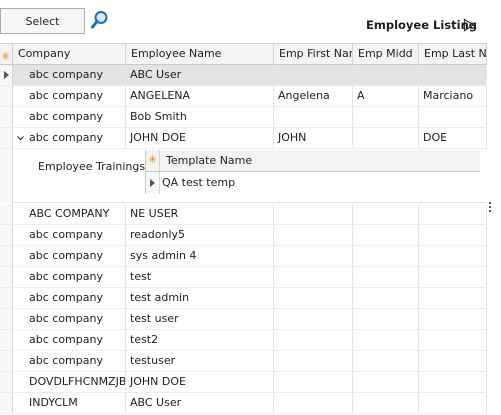 Image resolution: width=501 pixels, height=415 pixels. Describe the element at coordinates (69, 403) in the screenshot. I see `cell-company: INDYCLM` at that location.